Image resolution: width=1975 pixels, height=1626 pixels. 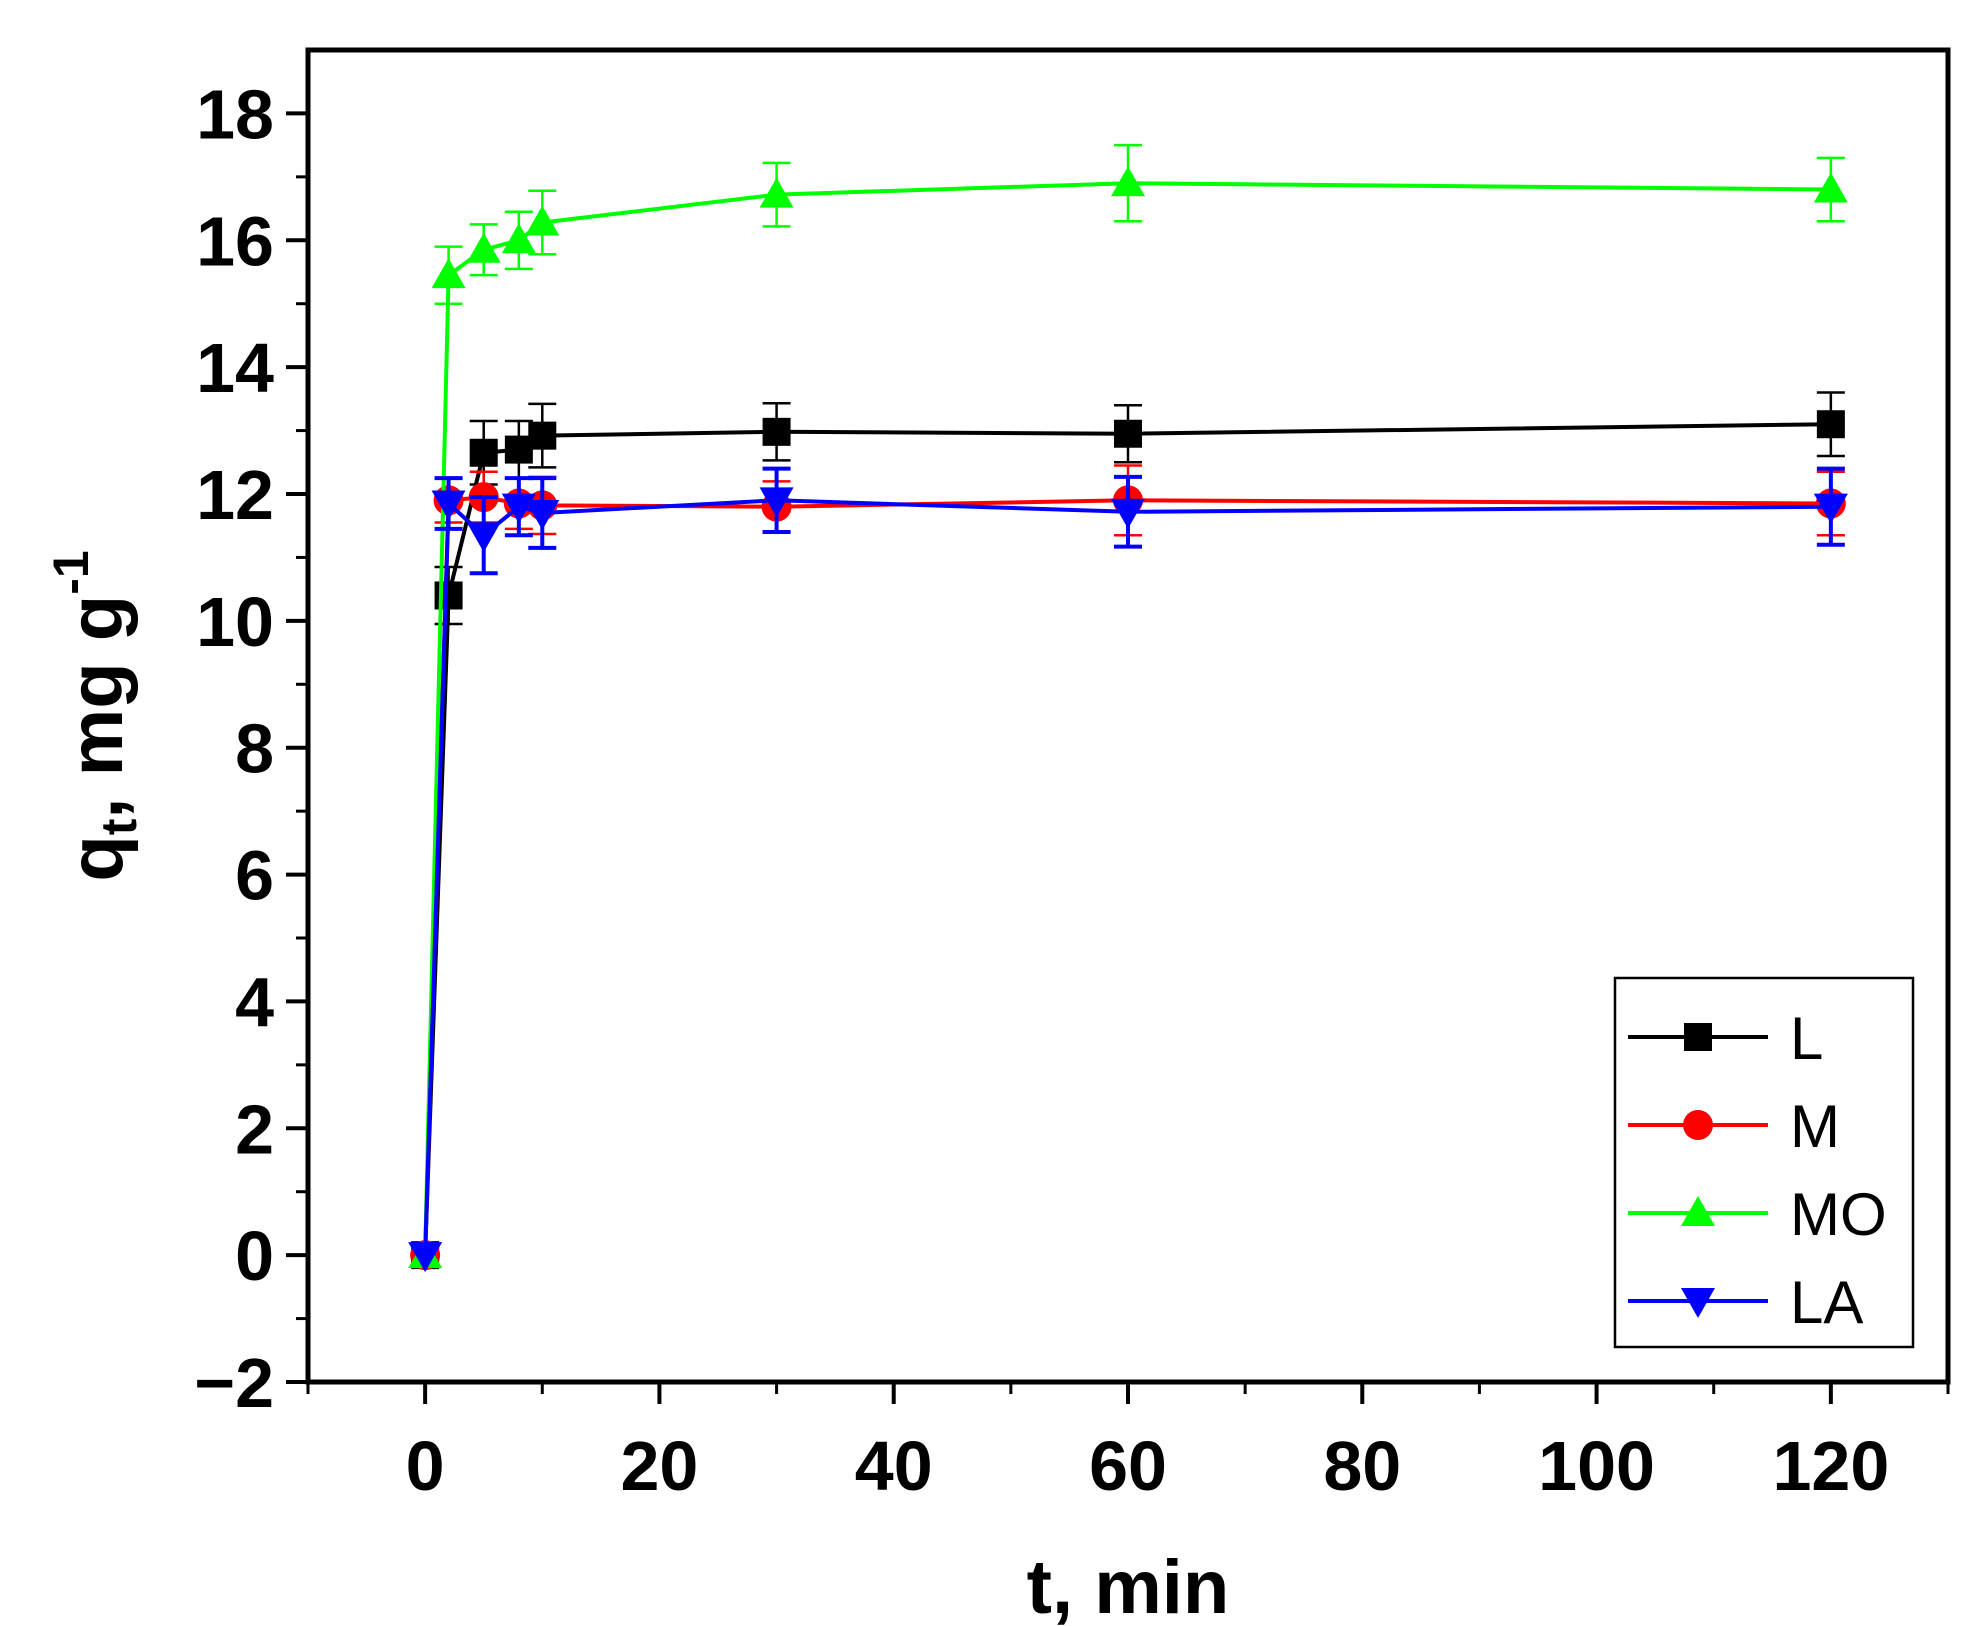 I want to click on y-tick-label: 6, so click(x=254, y=876).